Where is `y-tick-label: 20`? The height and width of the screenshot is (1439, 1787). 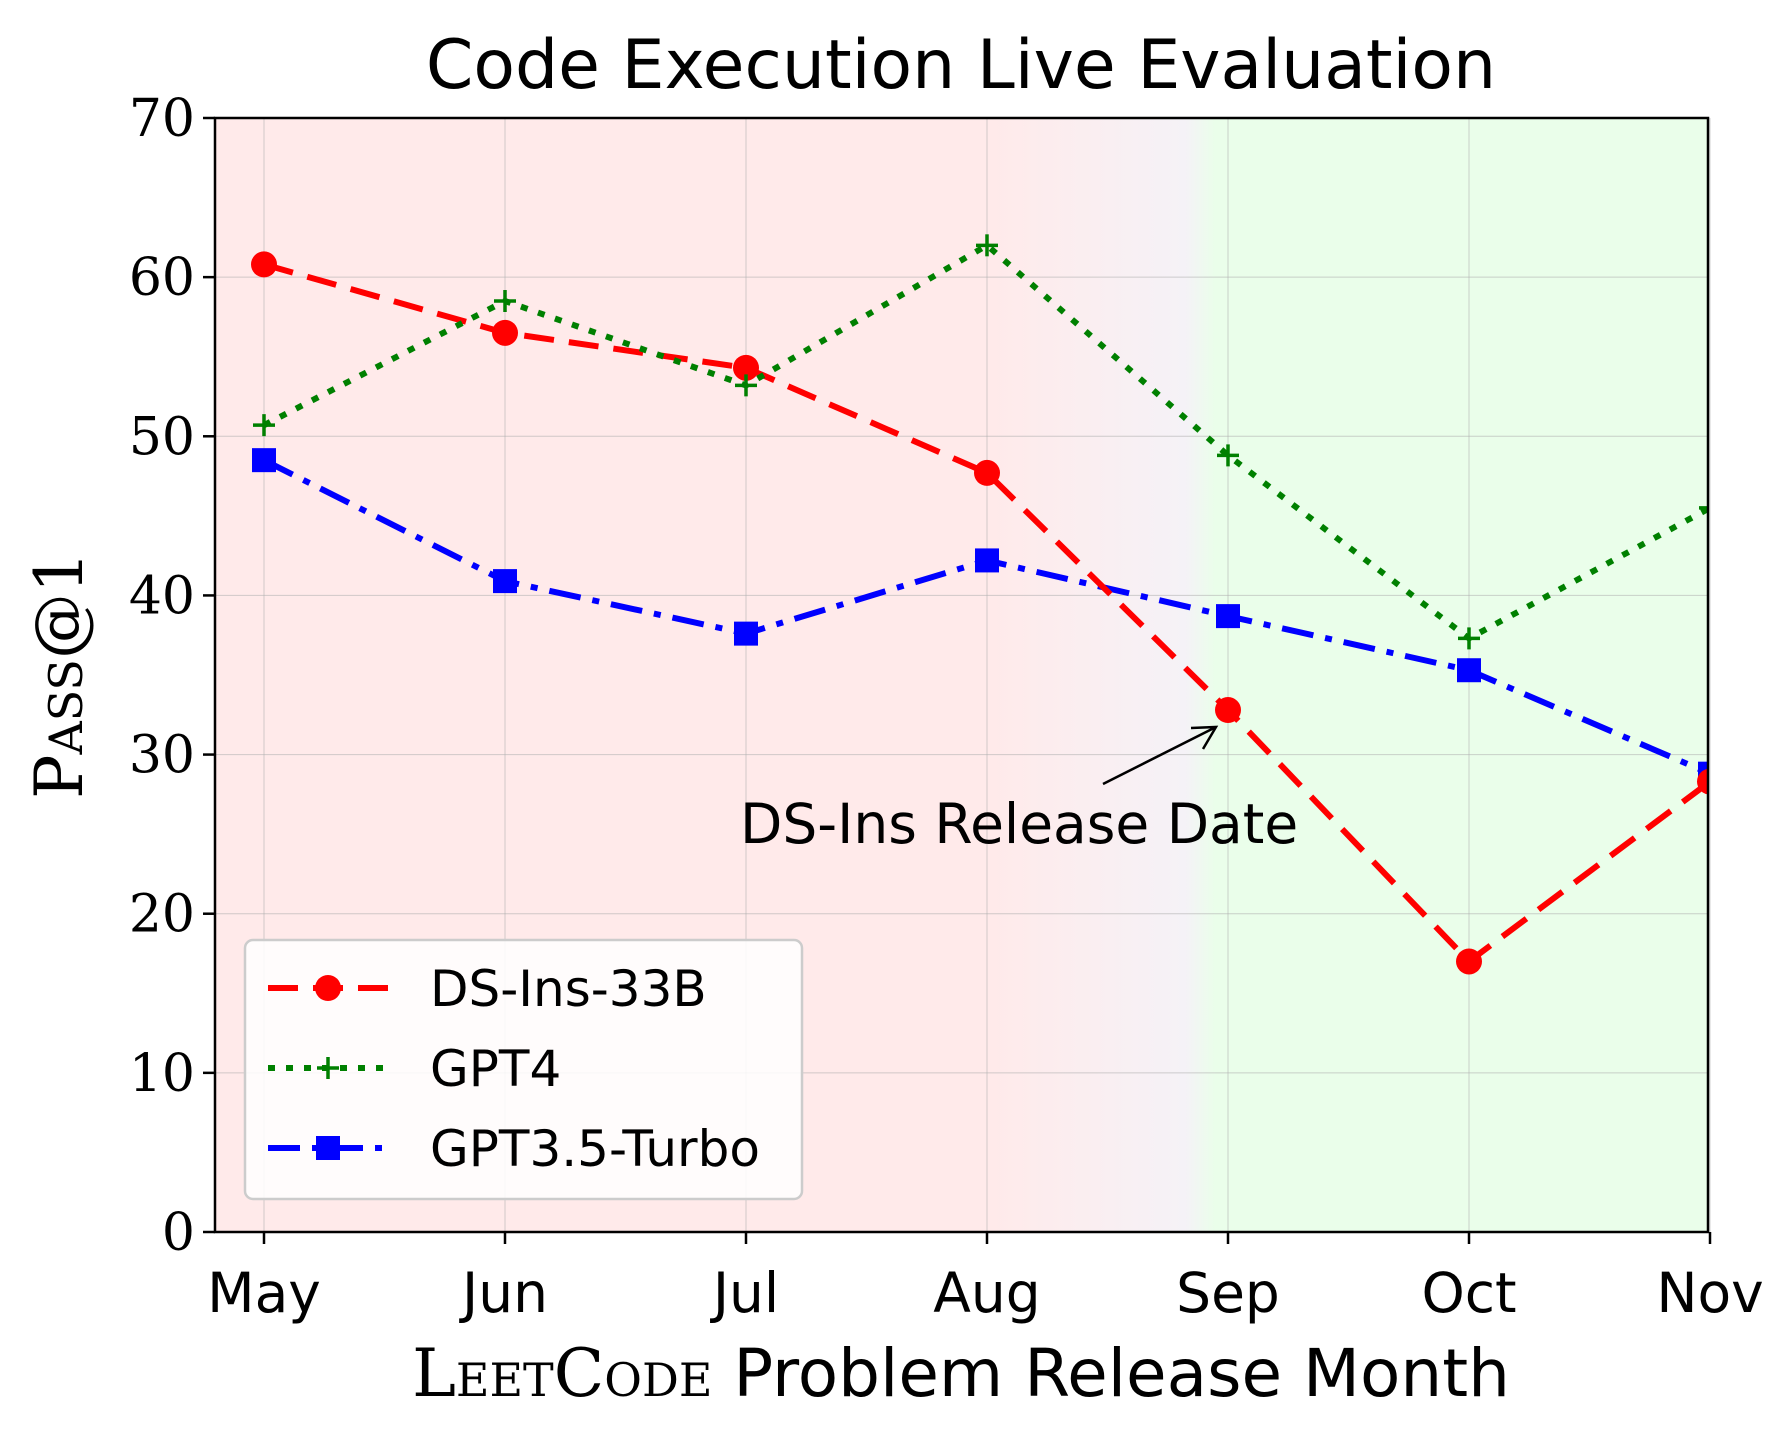
y-tick-label: 20 is located at coordinates (162, 915).